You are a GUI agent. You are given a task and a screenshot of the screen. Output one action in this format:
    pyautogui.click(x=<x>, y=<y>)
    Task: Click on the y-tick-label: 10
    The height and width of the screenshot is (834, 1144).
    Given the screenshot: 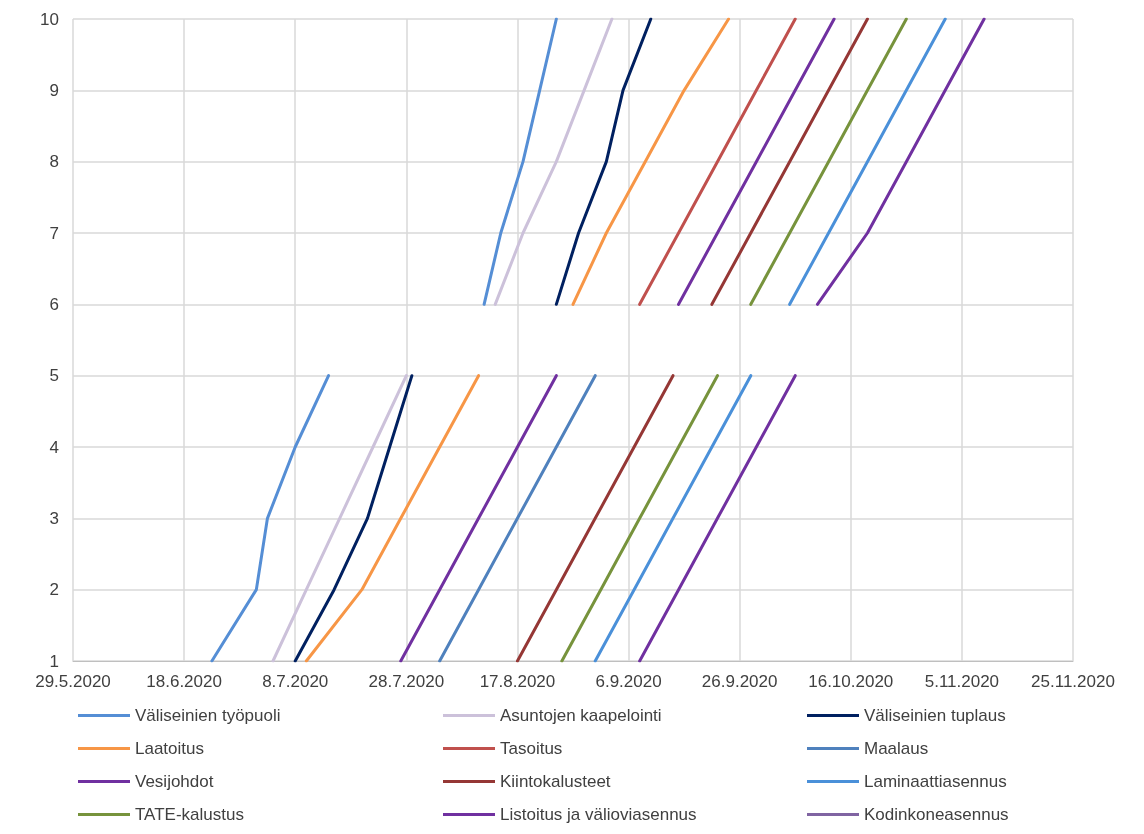 What is the action you would take?
    pyautogui.click(x=49, y=19)
    